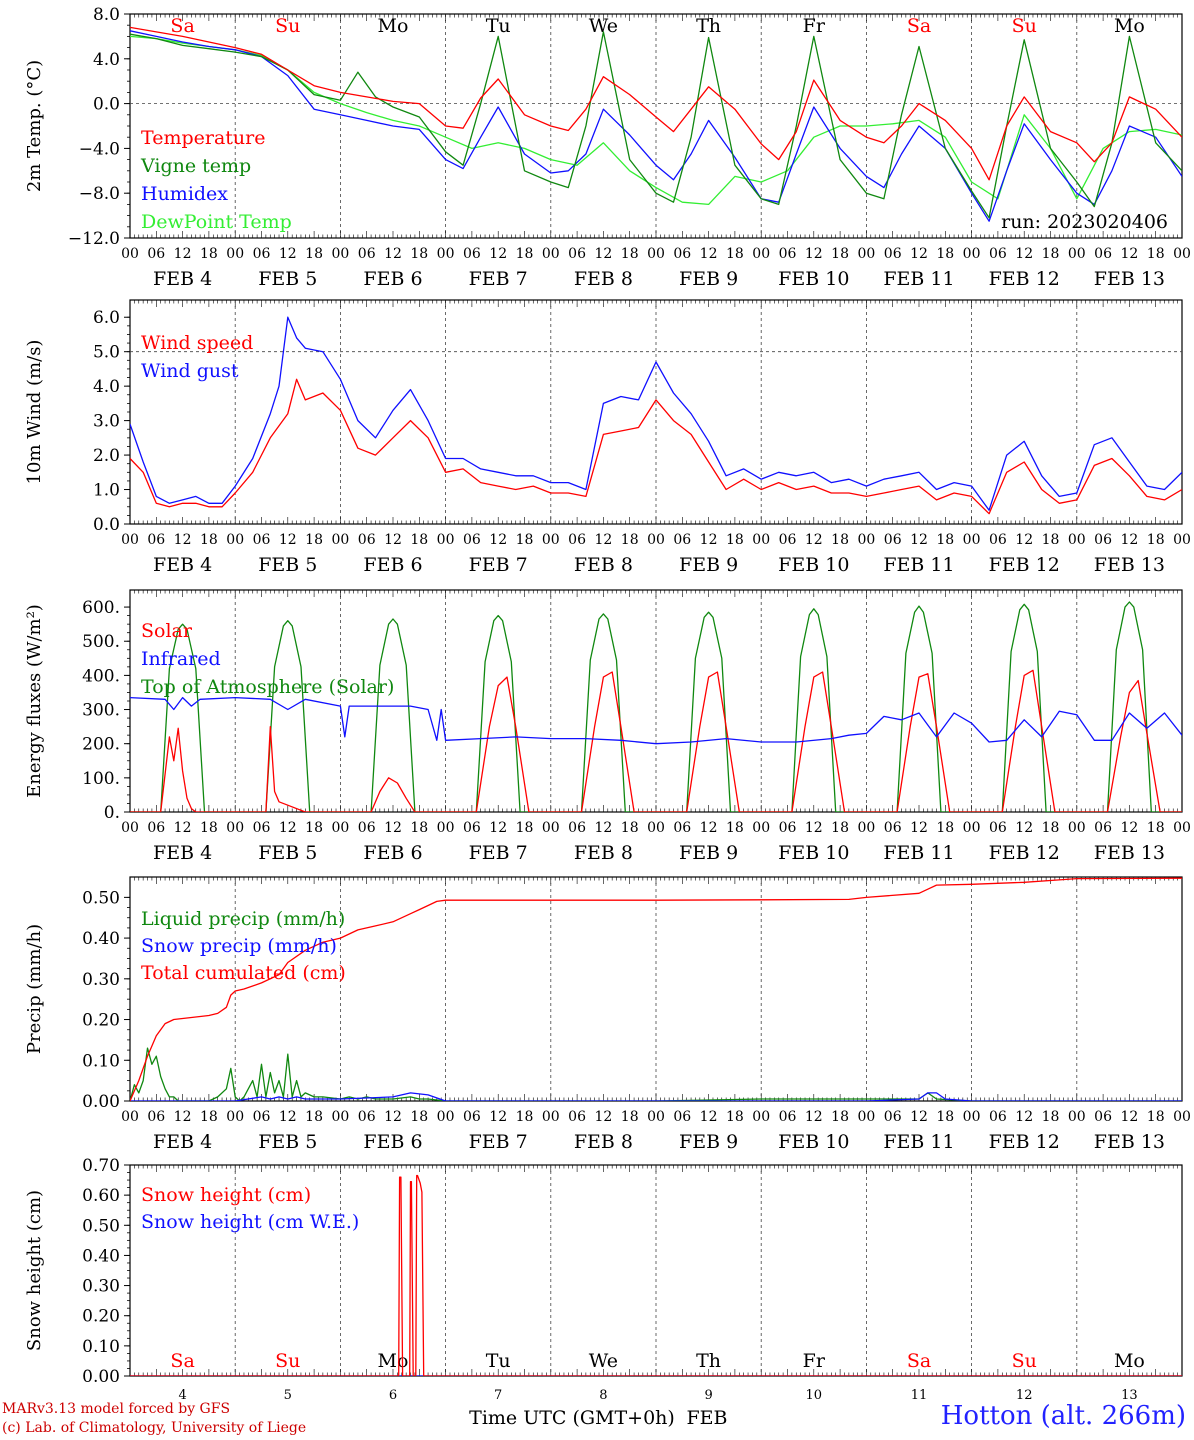 The image size is (1194, 1440). I want to click on date-label: FEB 8, so click(603, 565).